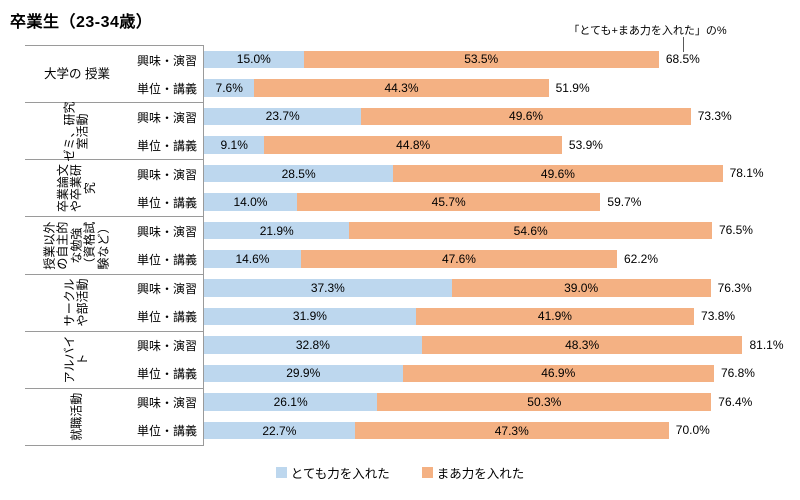  I want to click on legend-swatch-somewhat, so click(427, 472).